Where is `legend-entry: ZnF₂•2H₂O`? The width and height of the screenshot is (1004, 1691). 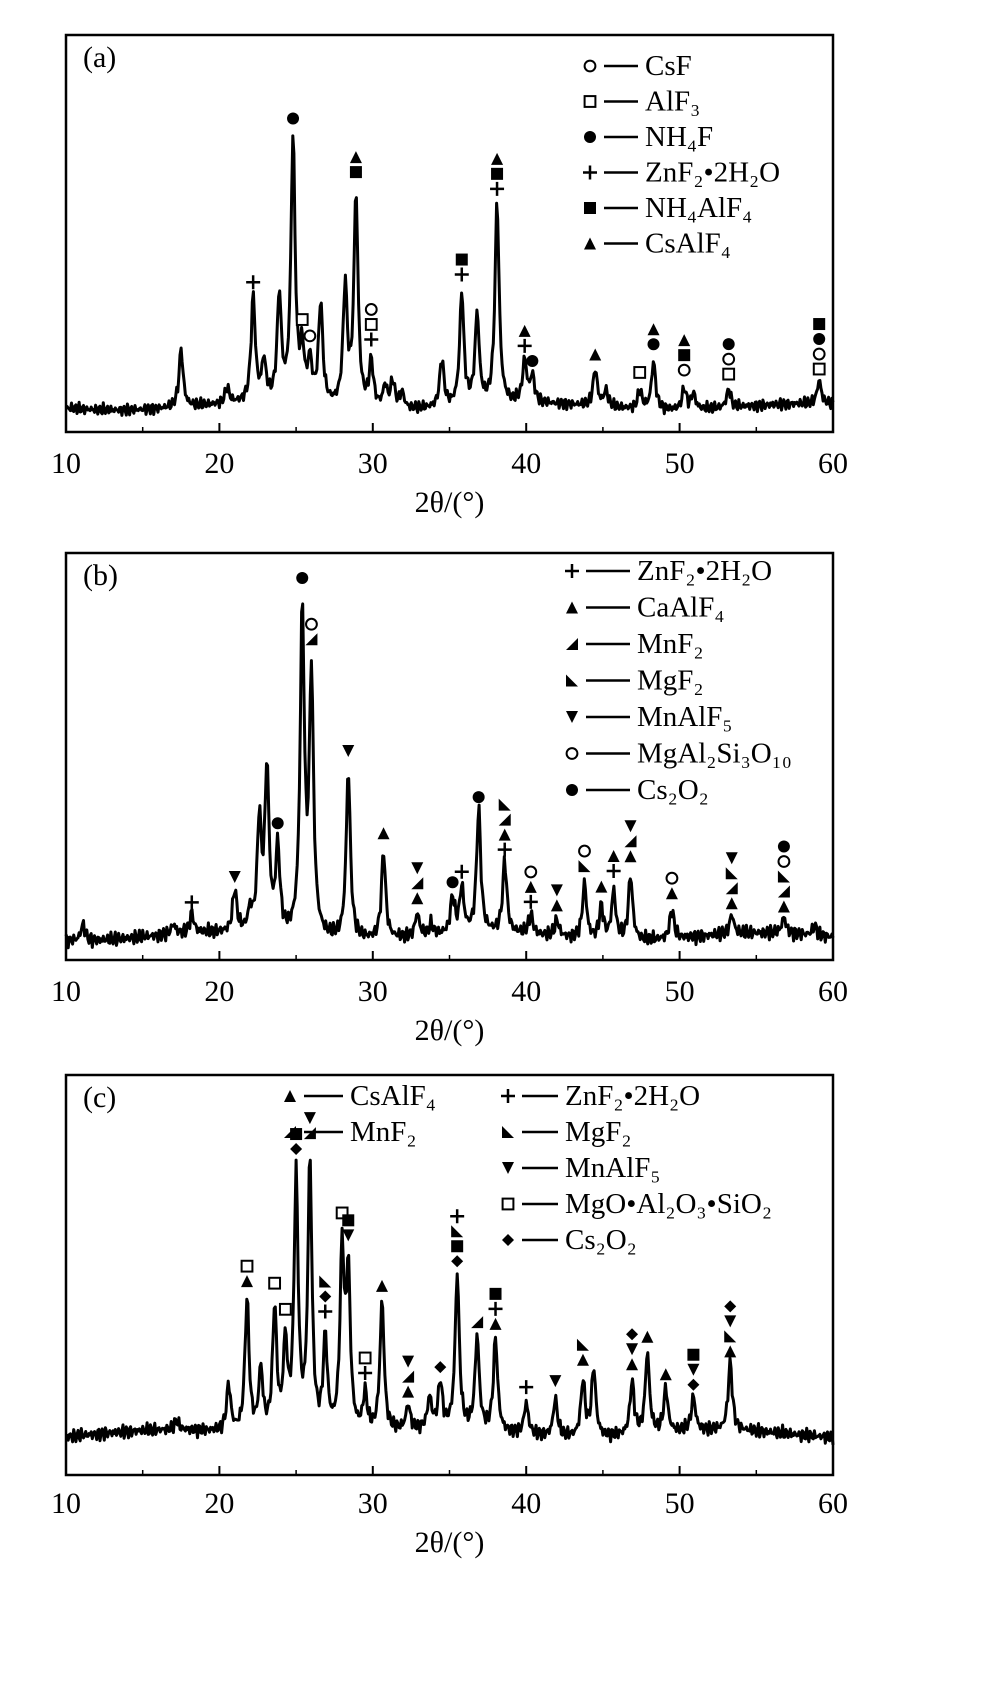
legend-entry: ZnF₂•2H₂O is located at coordinates (600, 1096).